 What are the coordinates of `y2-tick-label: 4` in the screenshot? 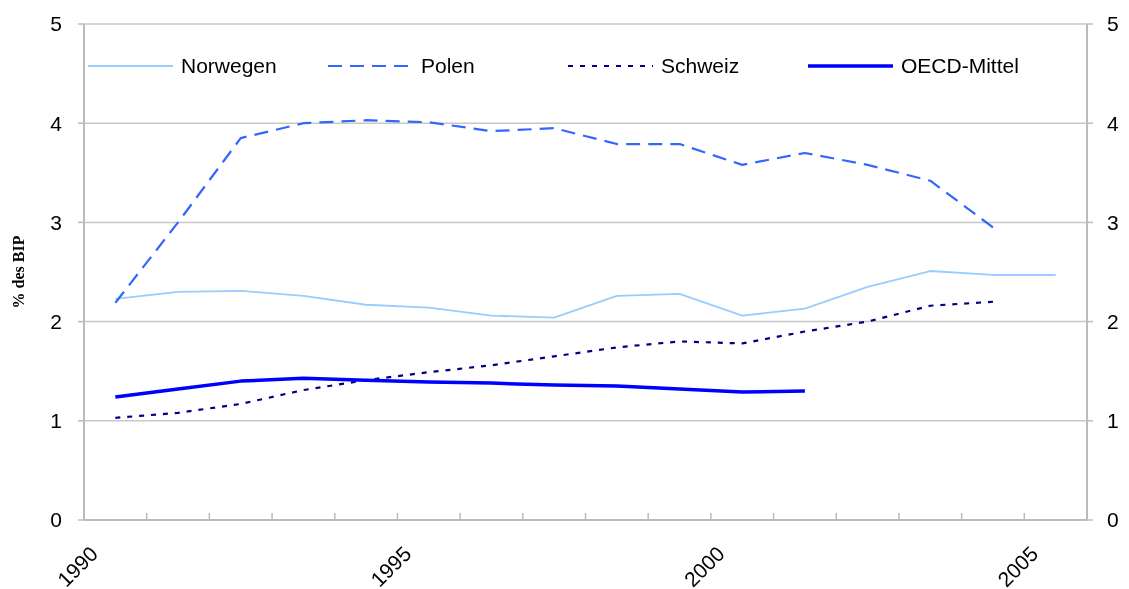 It's located at (1113, 123).